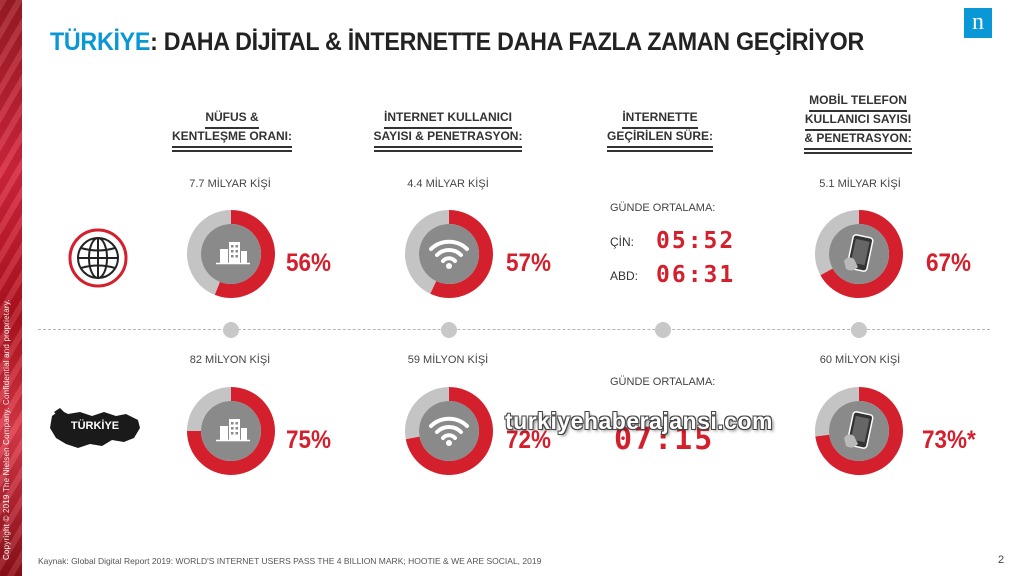 Image resolution: width=1024 pixels, height=576 pixels. Describe the element at coordinates (230, 360) in the screenshot. I see `turkey-population: 82 MİLYON KİŞİ` at that location.